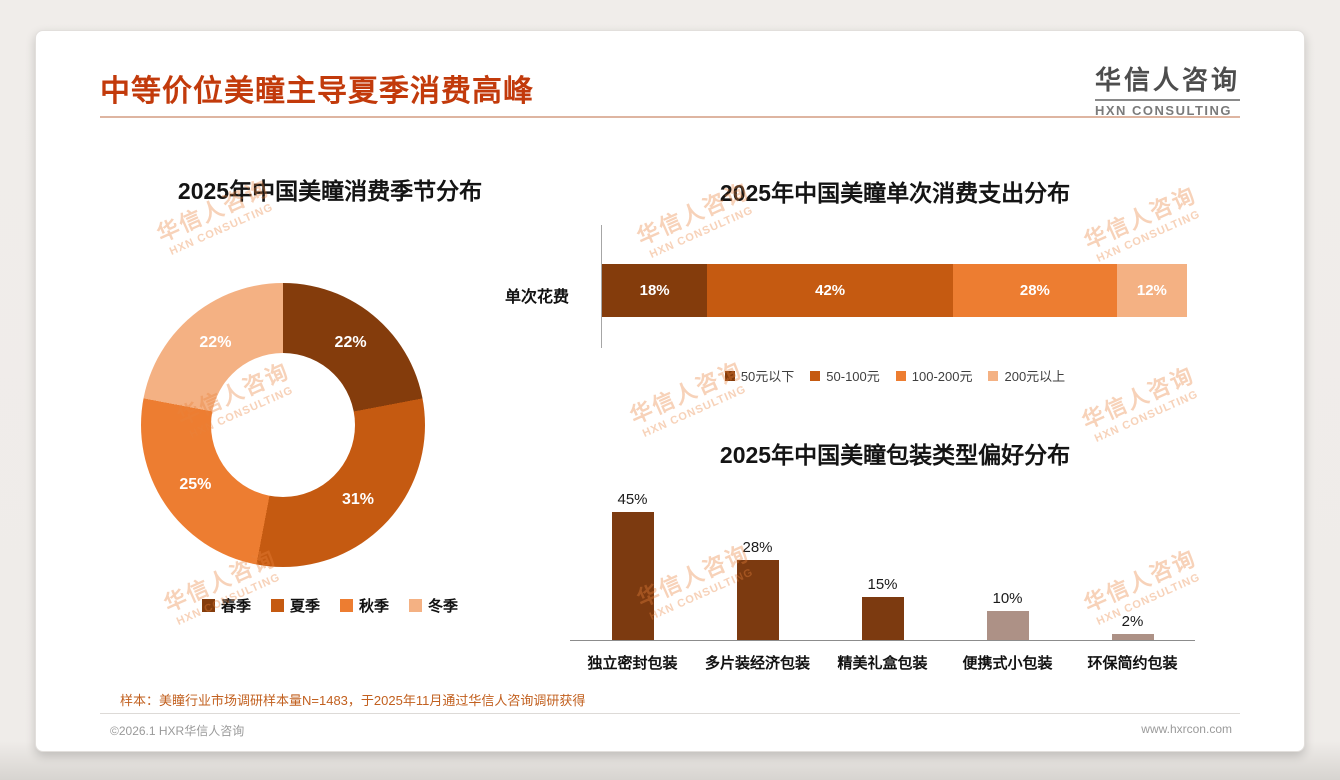  I want to click on legend-item: 冬季, so click(433, 605).